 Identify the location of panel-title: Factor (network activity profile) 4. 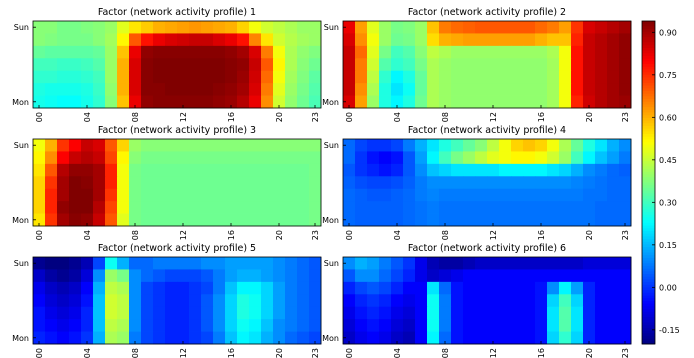
(487, 130).